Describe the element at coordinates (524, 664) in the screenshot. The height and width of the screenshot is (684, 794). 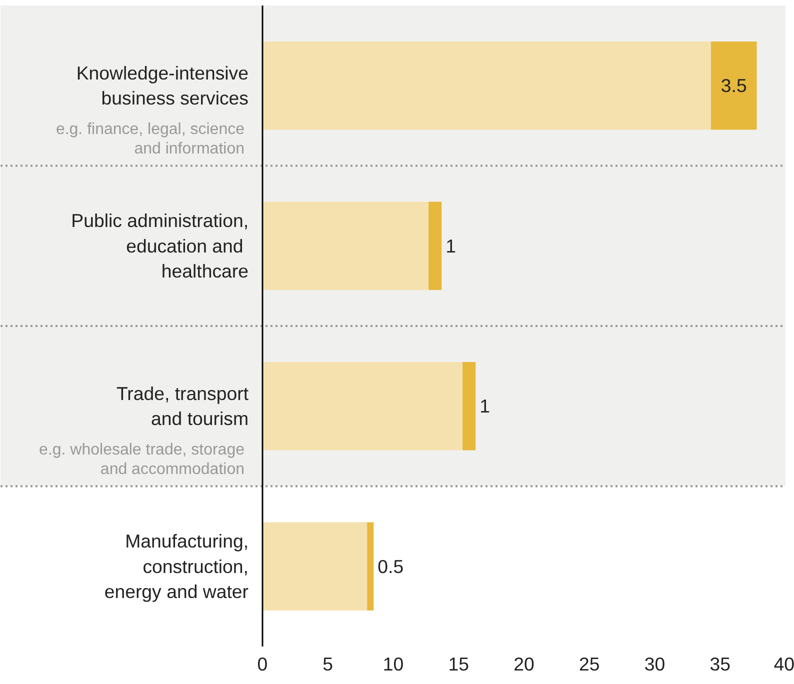
I see `x-tick-label: 20` at that location.